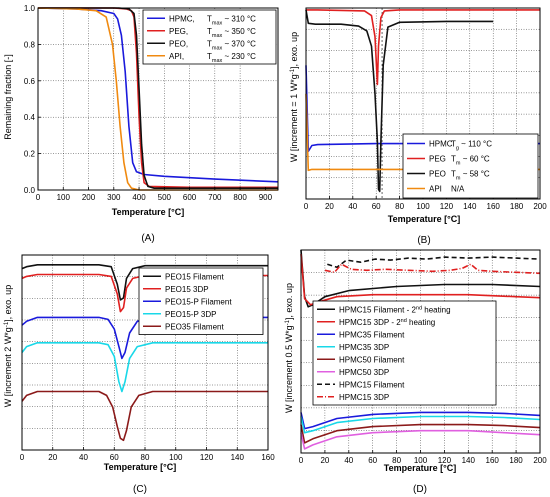  What do you see at coordinates (30, 8) in the screenshot?
I see `panel-a-ytick-label: 1.0` at bounding box center [30, 8].